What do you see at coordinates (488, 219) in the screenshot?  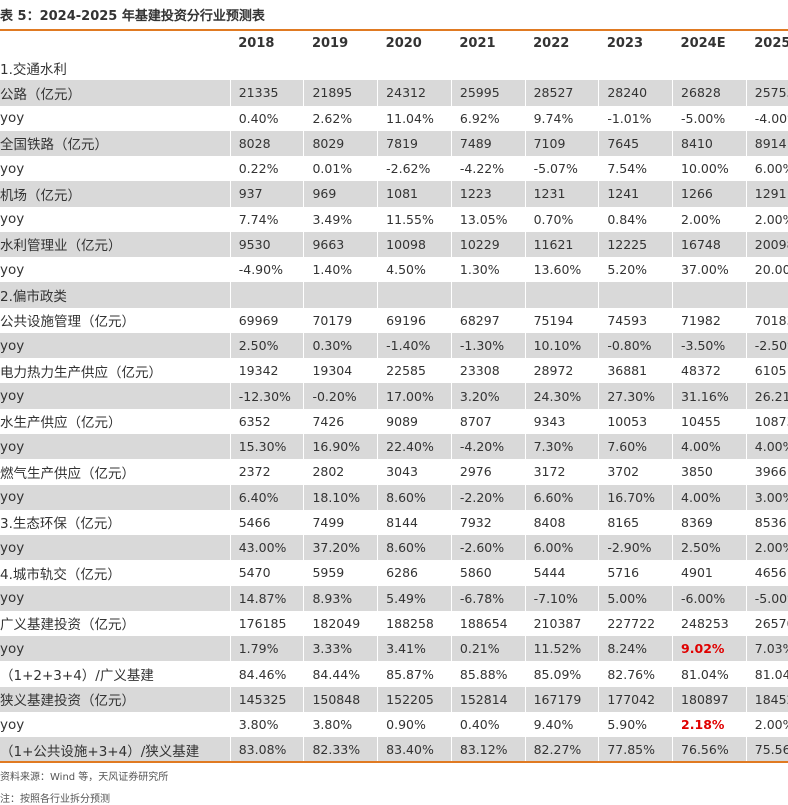 I see `value-cell: 13.05%` at bounding box center [488, 219].